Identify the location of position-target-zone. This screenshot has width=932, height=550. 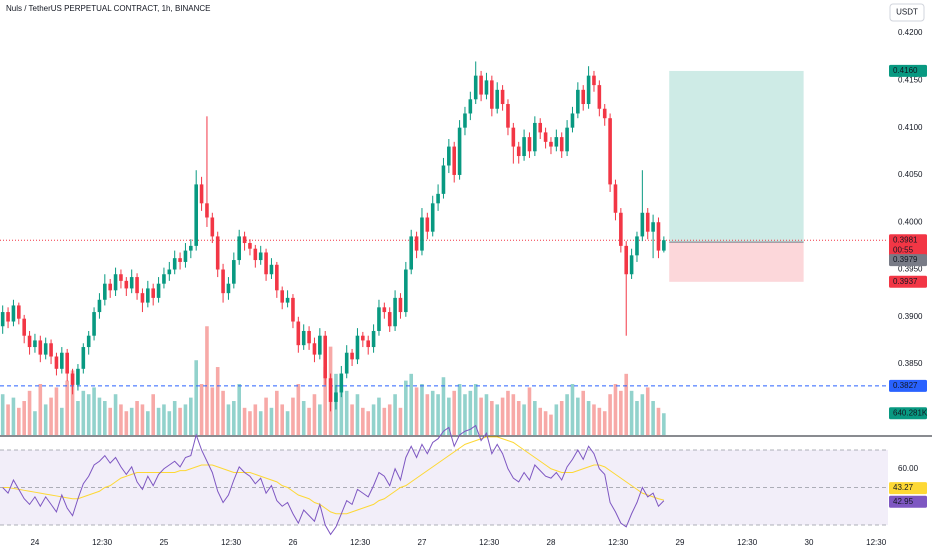
(736, 156).